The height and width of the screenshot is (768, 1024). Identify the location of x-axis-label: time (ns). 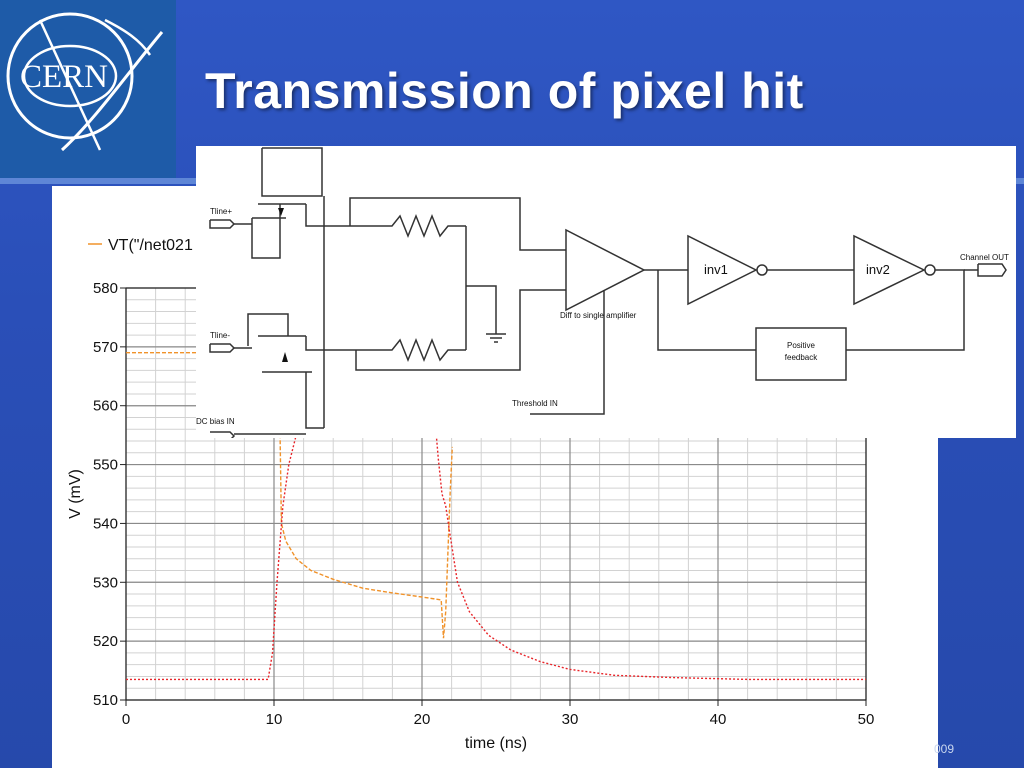
(496, 743).